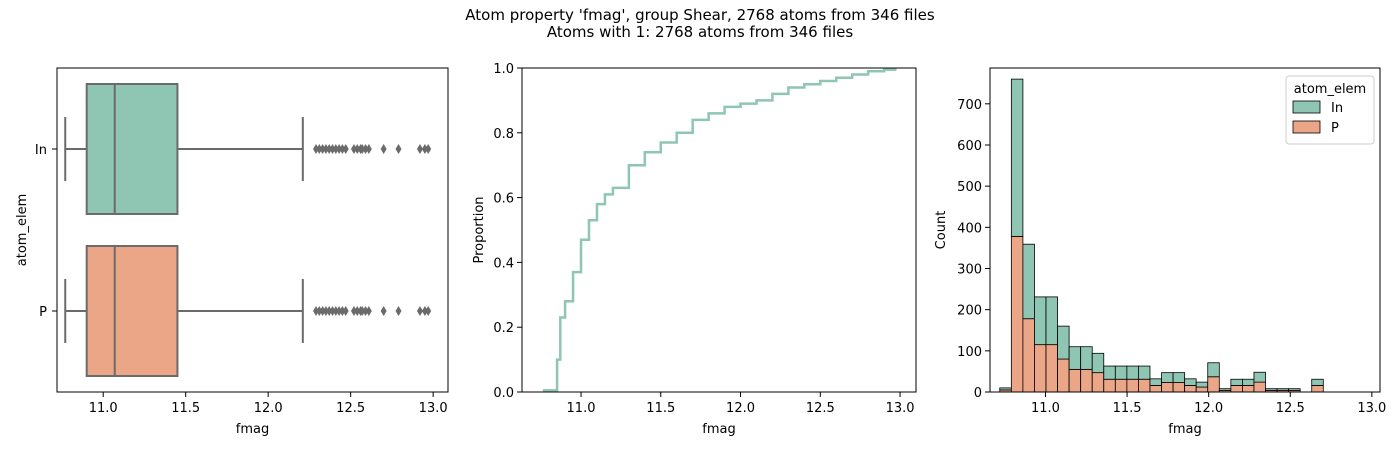 Image resolution: width=1400 pixels, height=450 pixels. Describe the element at coordinates (978, 393) in the screenshot. I see `y-tick-label: 0` at that location.